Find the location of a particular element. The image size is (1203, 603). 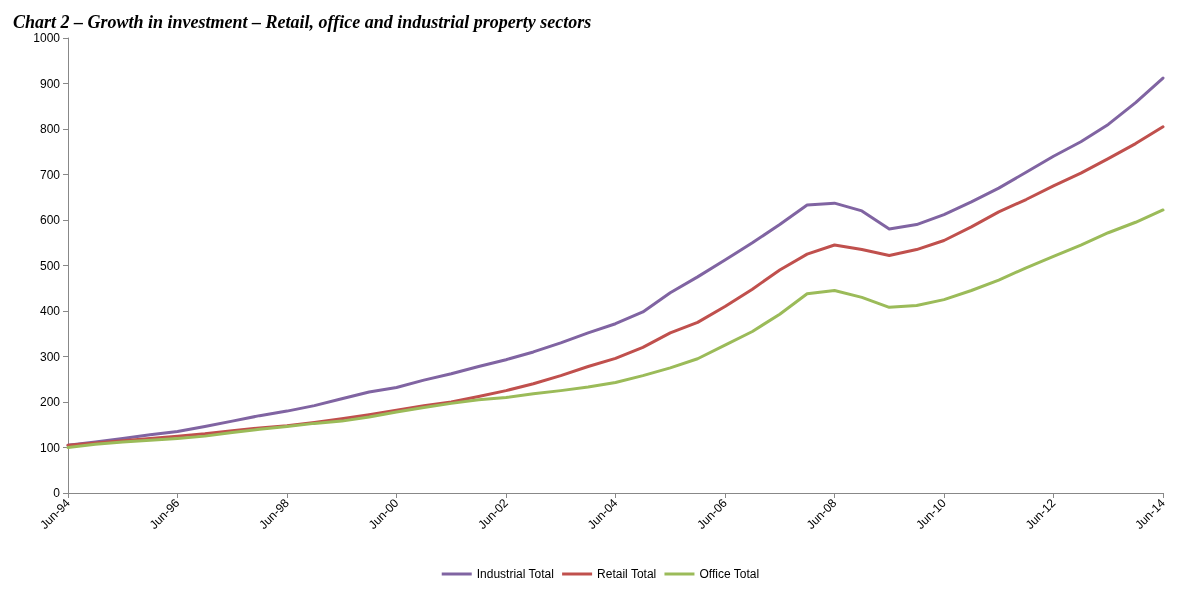

y-tick-label: 900 is located at coordinates (50, 83).